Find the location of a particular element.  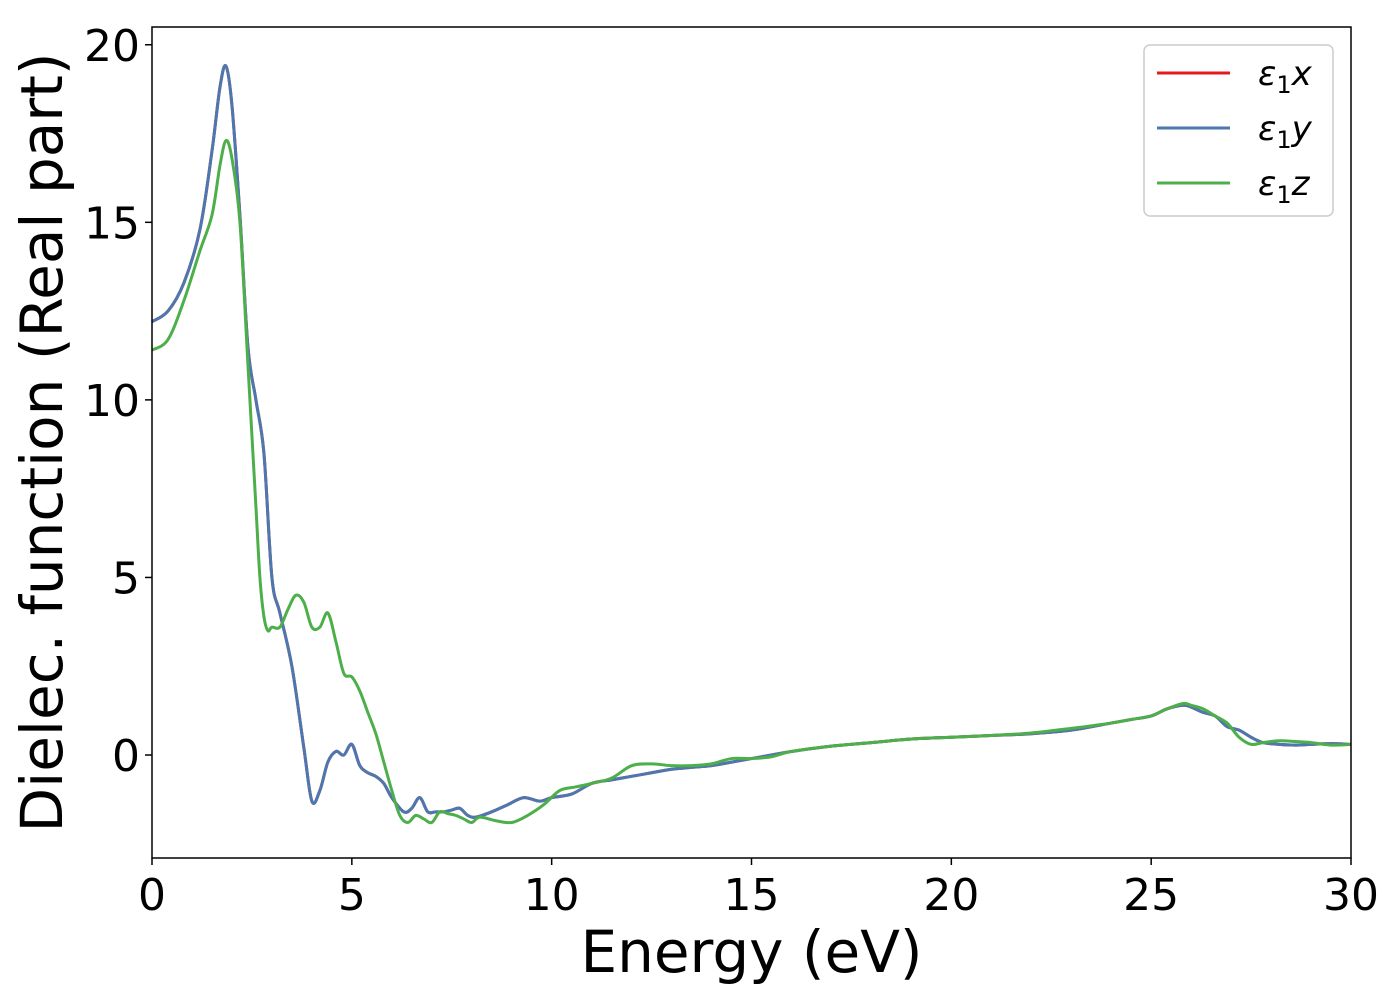

legend-label-x: ε1x is located at coordinates (1285, 76).